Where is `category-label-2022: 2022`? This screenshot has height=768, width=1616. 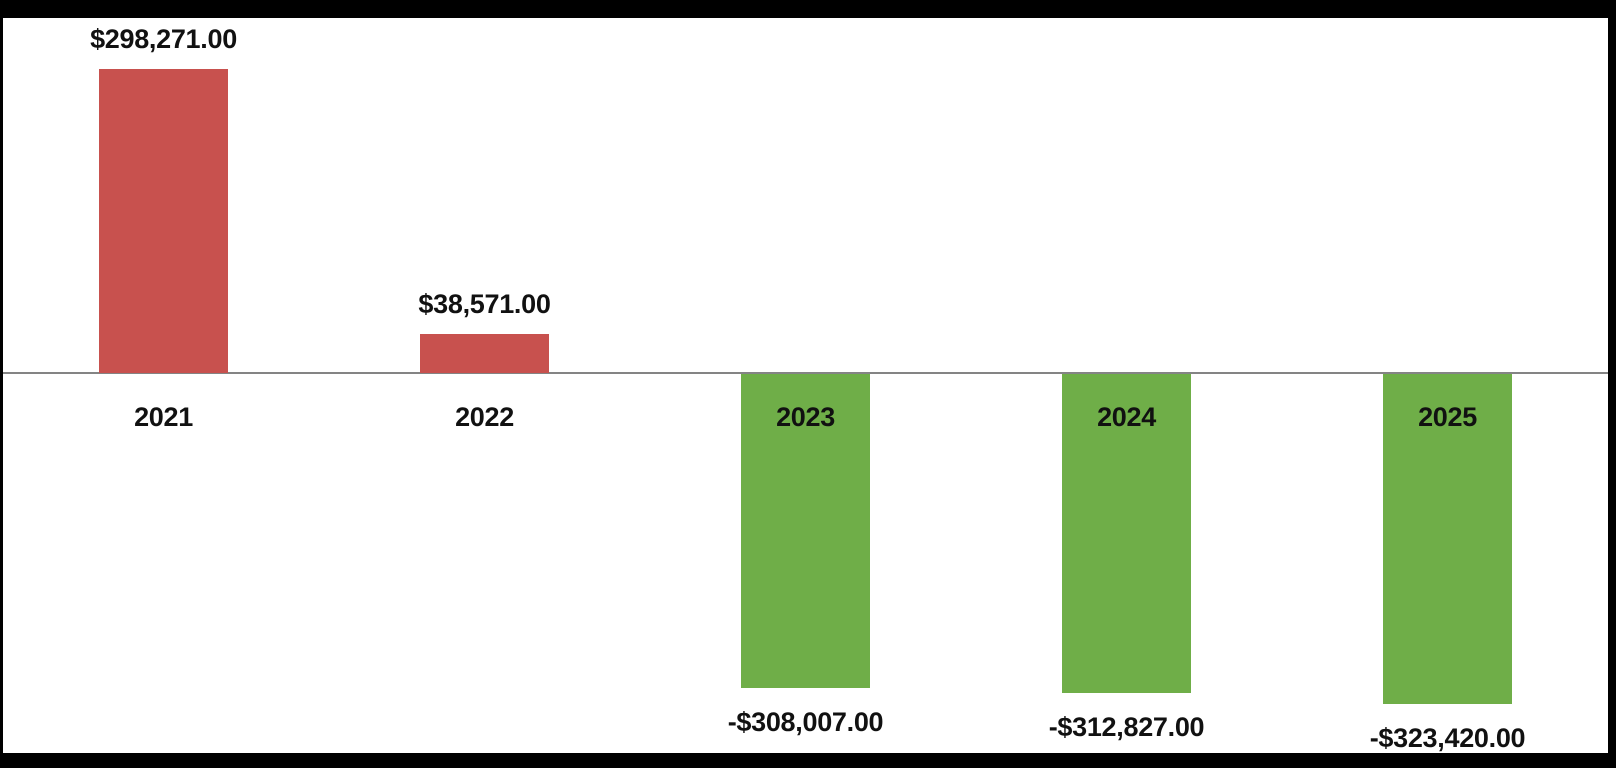 category-label-2022: 2022 is located at coordinates (484, 417).